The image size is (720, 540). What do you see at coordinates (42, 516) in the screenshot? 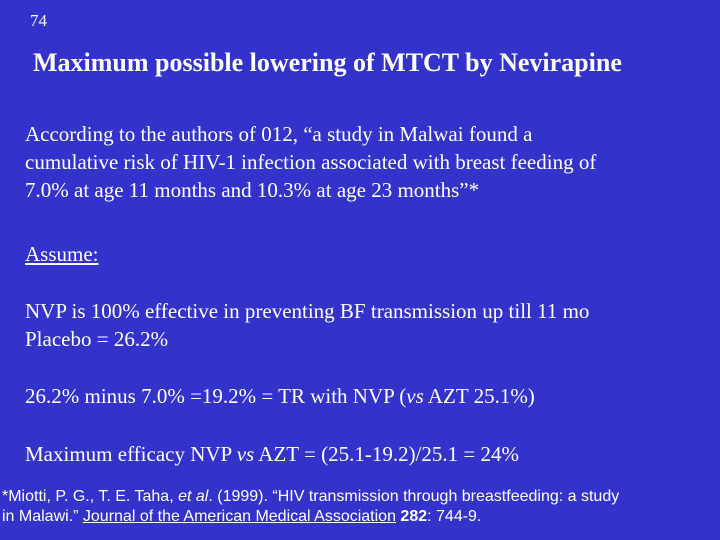
I see `footnote-article-title-end: in Malawi.”` at bounding box center [42, 516].